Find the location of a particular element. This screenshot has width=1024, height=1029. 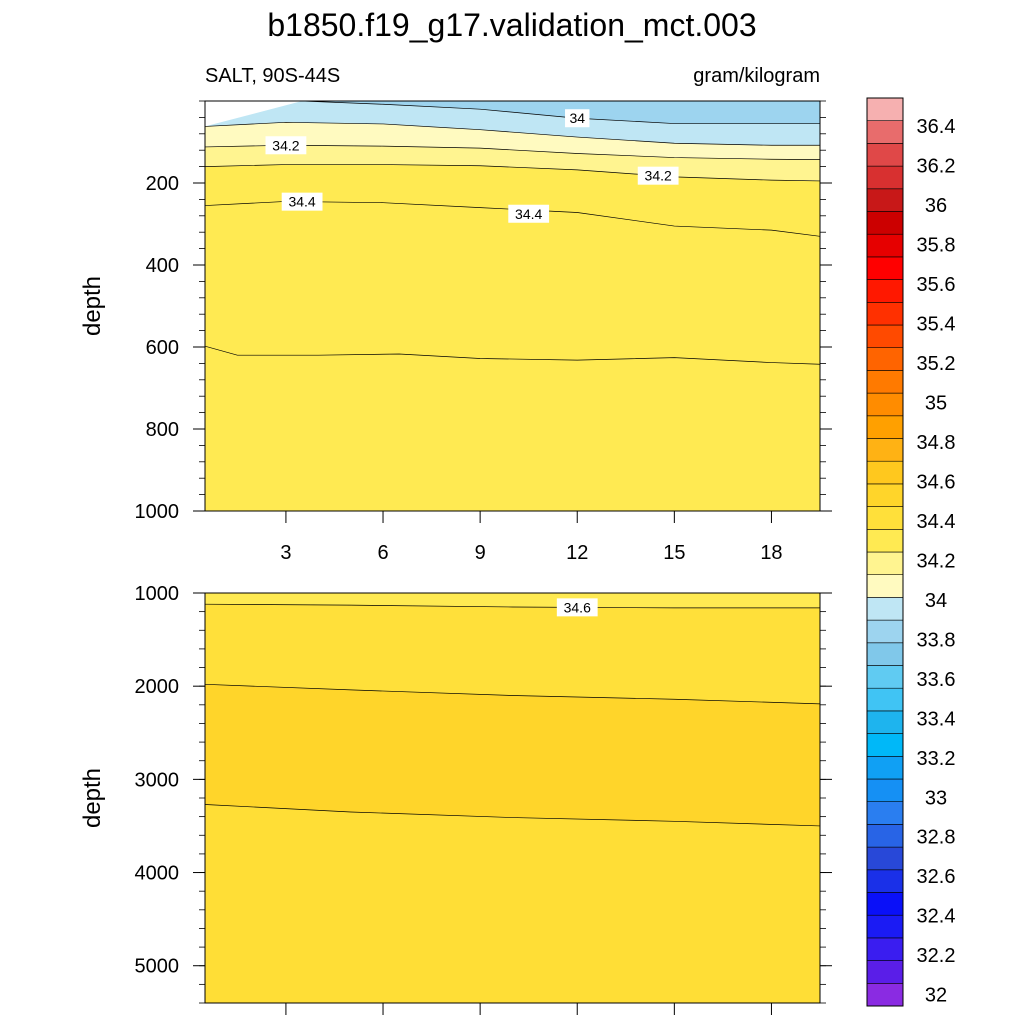

colorbar-label: 32.6 is located at coordinates (936, 877).